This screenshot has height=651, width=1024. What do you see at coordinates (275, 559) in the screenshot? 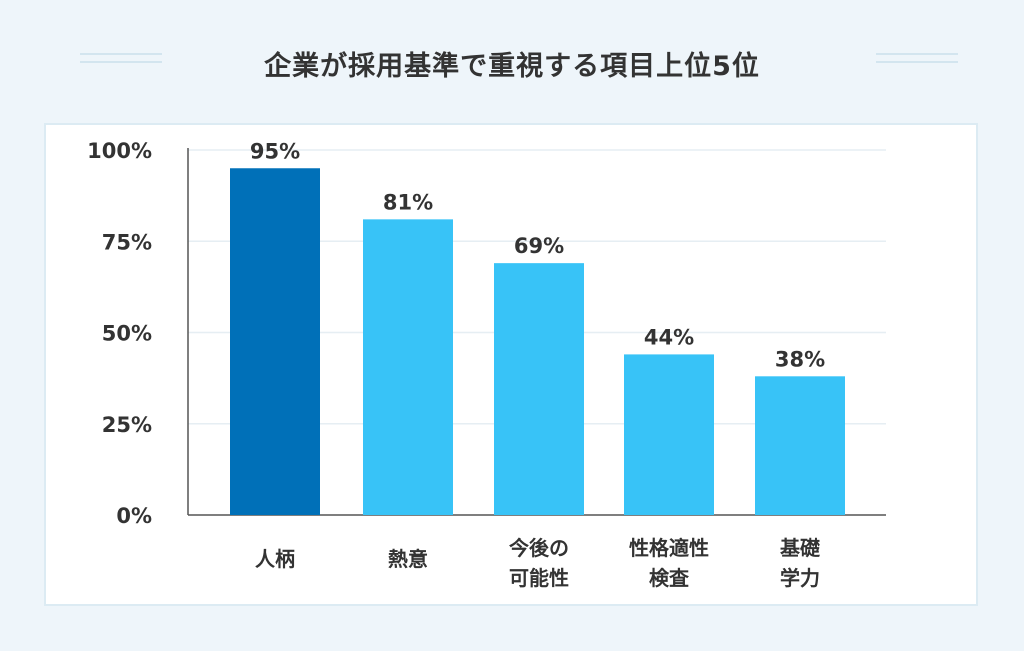
I see `x-tick-label: 人柄` at bounding box center [275, 559].